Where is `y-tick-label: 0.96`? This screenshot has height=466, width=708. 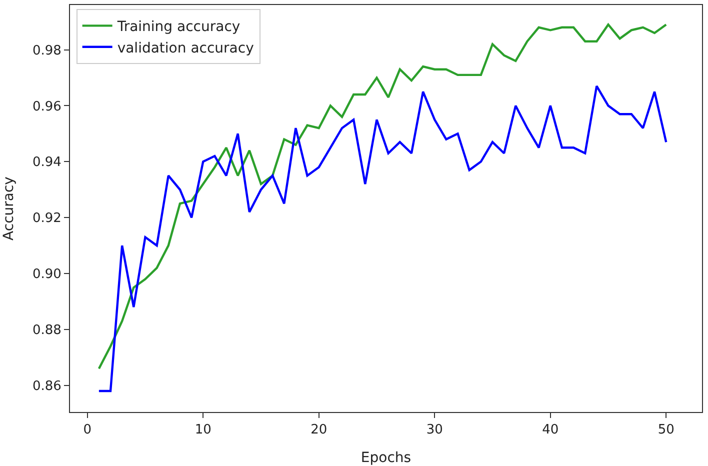 y-tick-label: 0.96 is located at coordinates (47, 106).